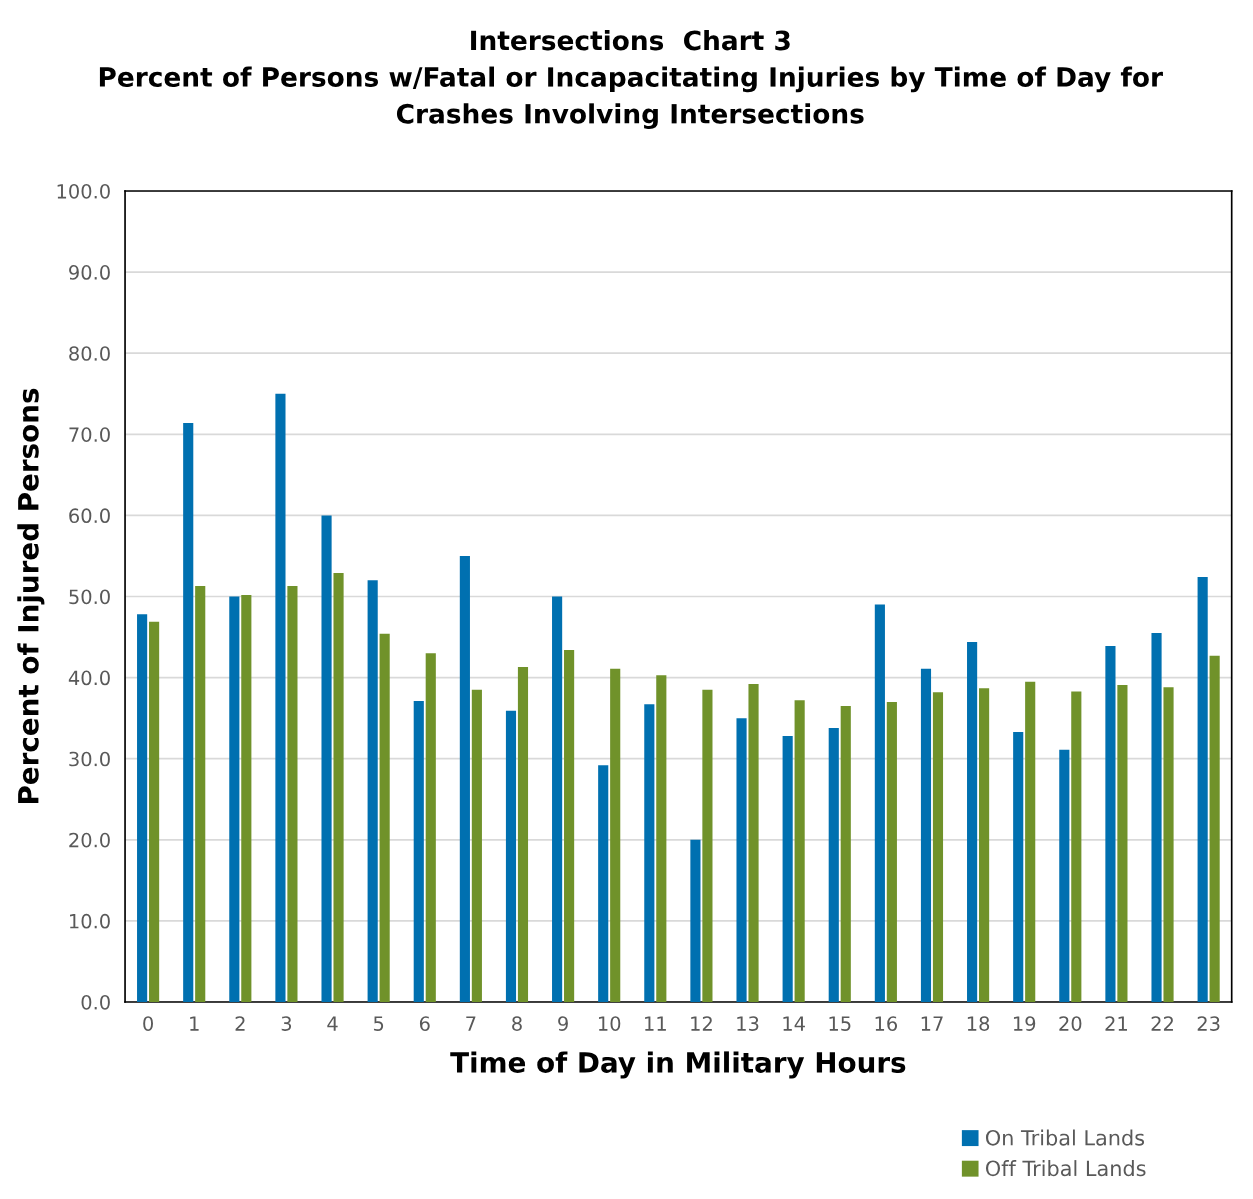  I want to click on x-tick-label: 1, so click(194, 1023).